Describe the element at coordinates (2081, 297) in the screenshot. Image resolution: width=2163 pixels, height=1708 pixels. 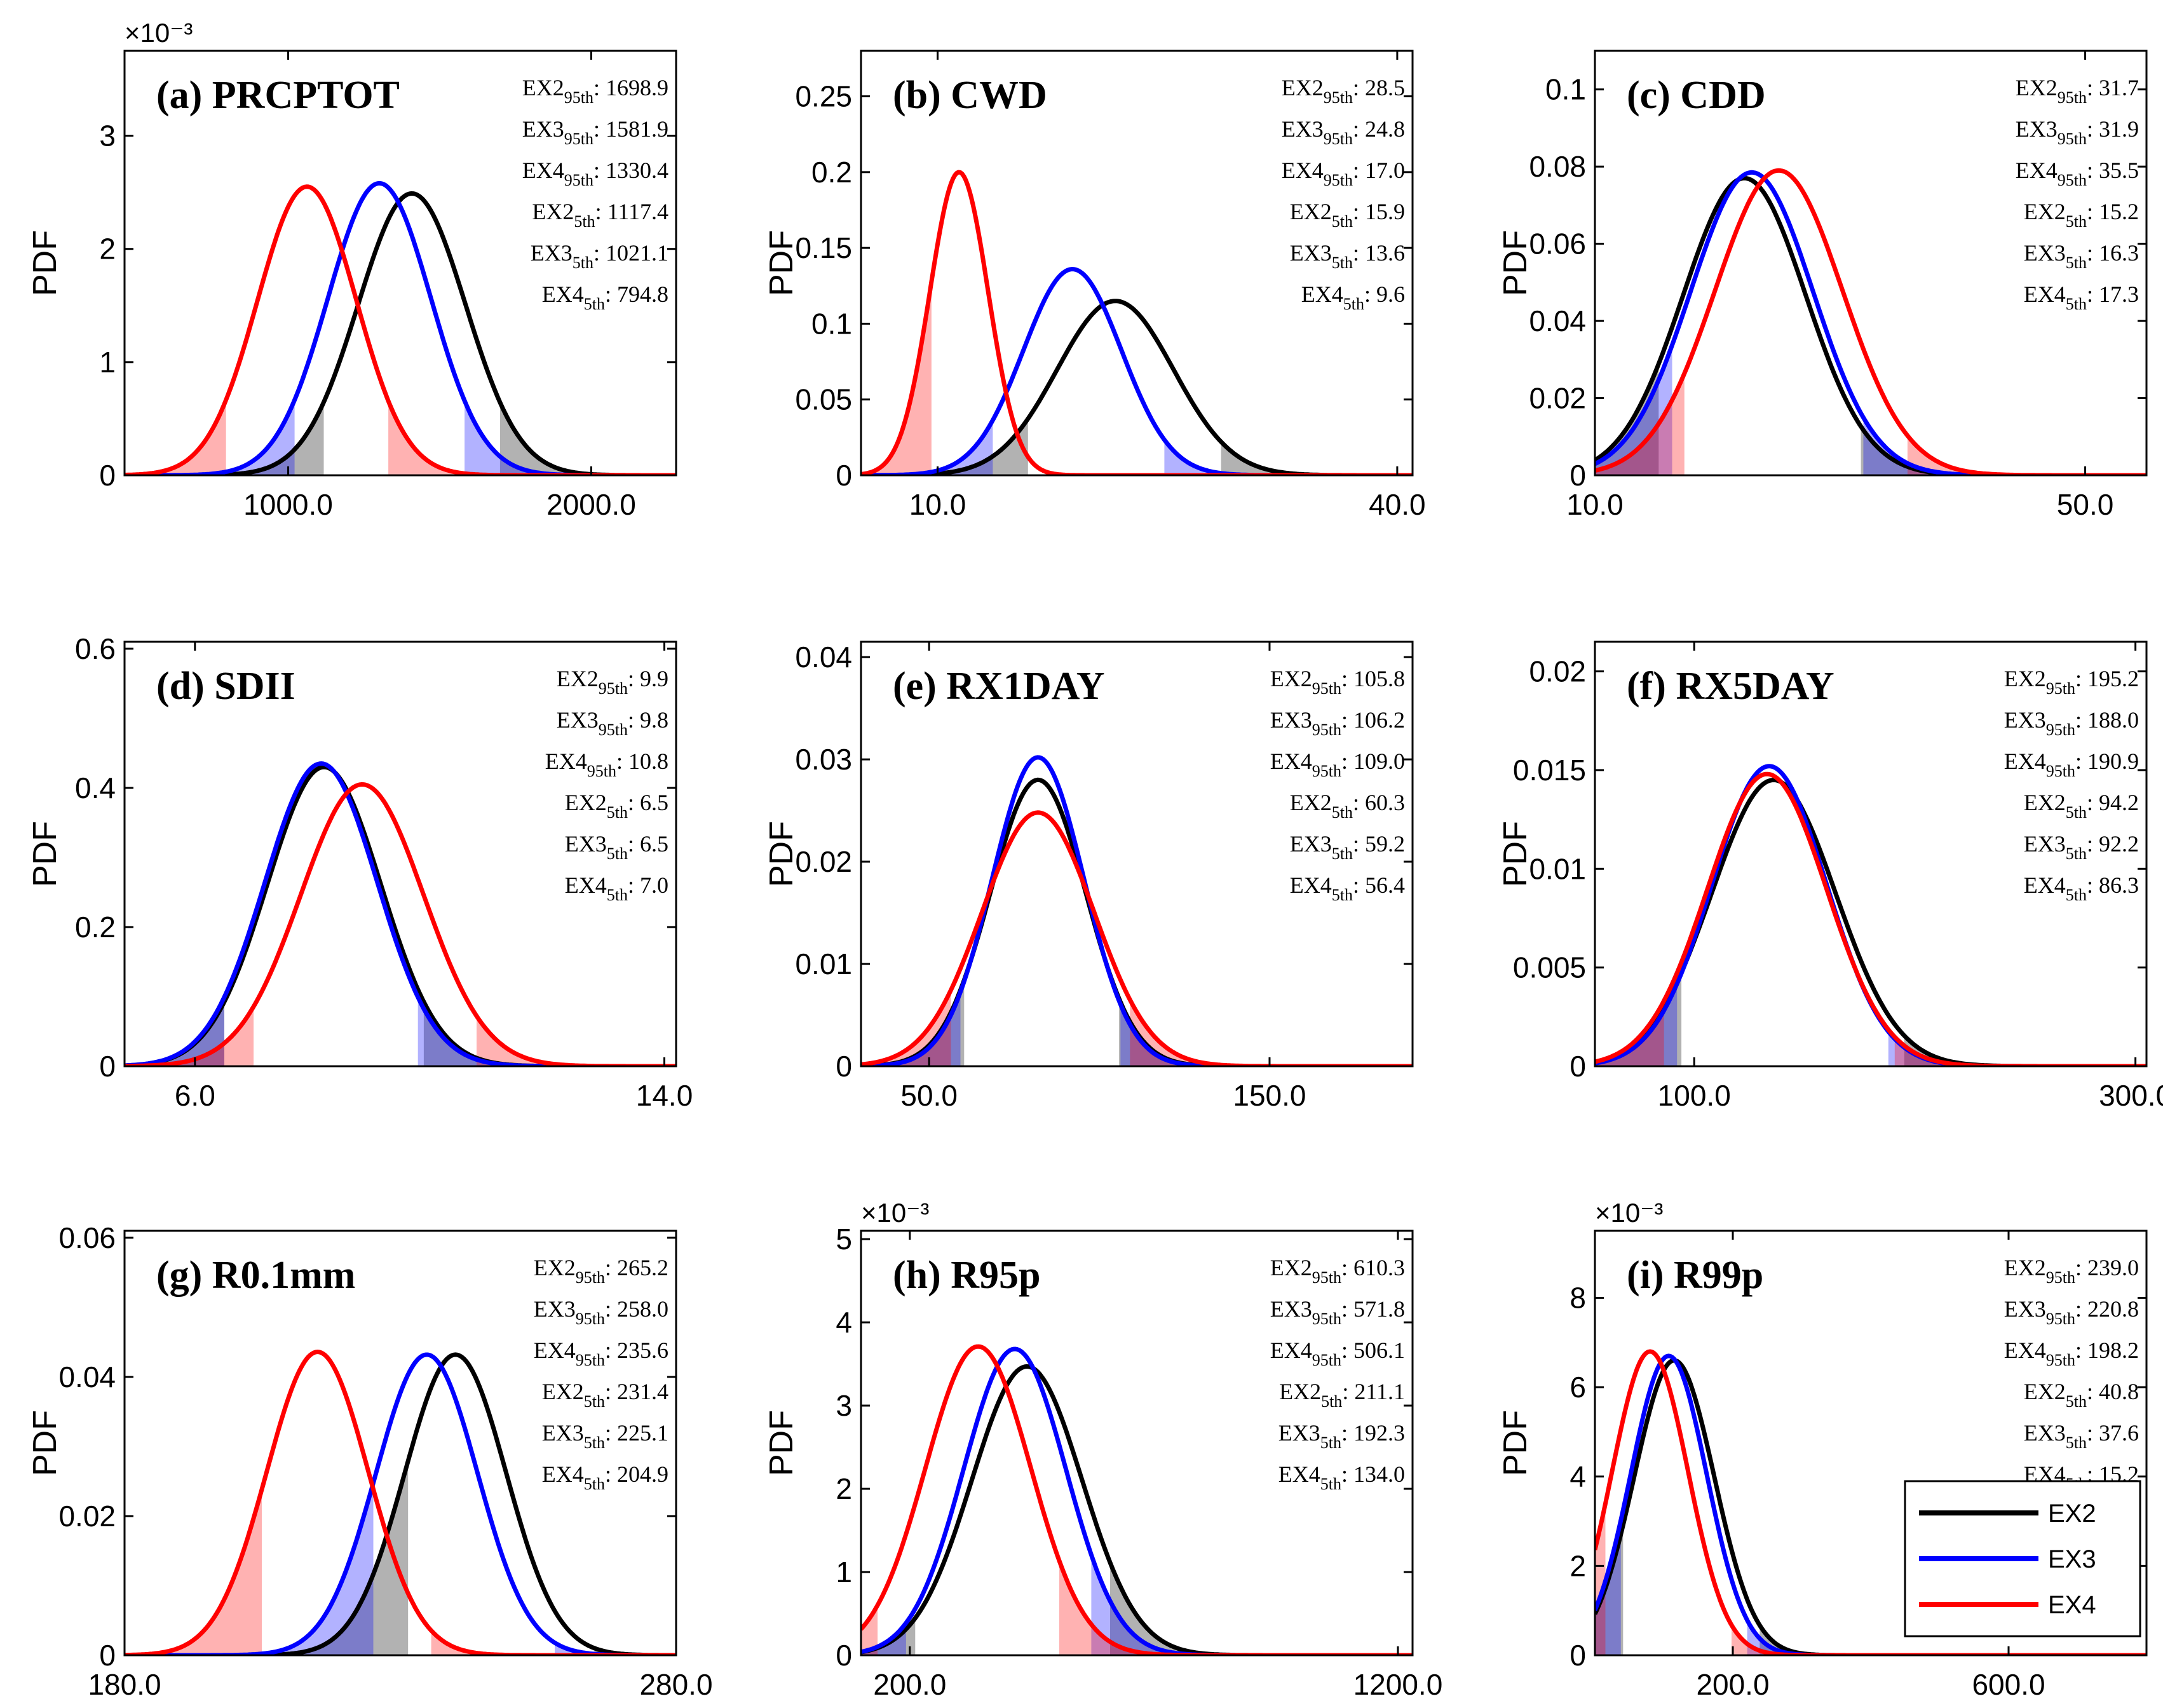
I see `percentile-annotation: EX45th: 17.3` at that location.